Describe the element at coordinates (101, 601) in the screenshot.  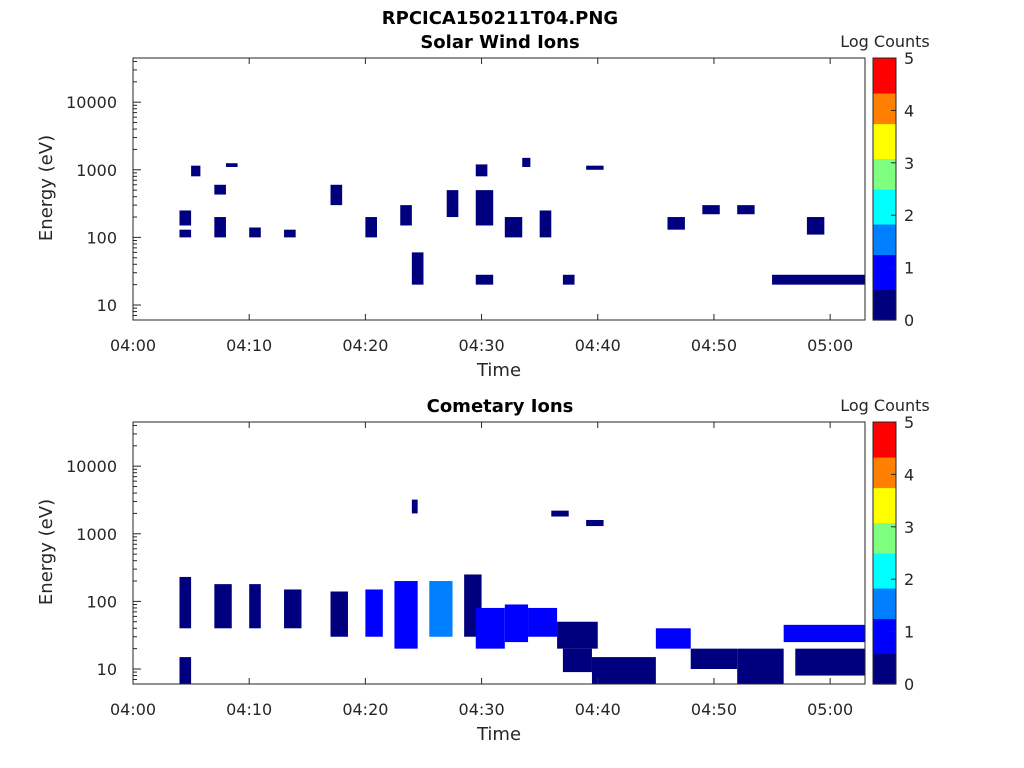
I see `y-tick-label: 100` at that location.